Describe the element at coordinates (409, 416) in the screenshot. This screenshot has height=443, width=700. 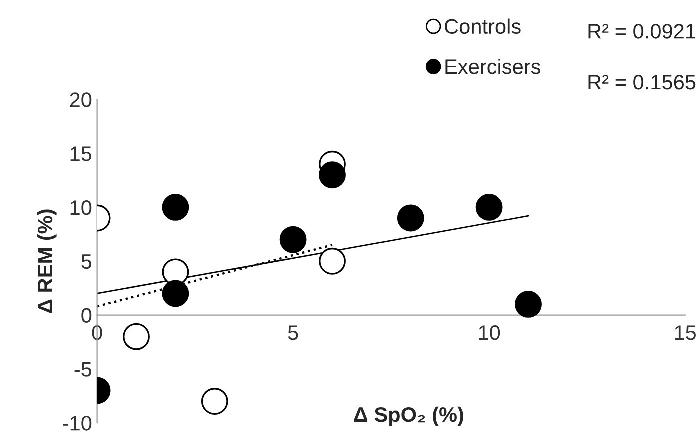
I see `x-axis-title: Δ SpO₂ (%)` at that location.